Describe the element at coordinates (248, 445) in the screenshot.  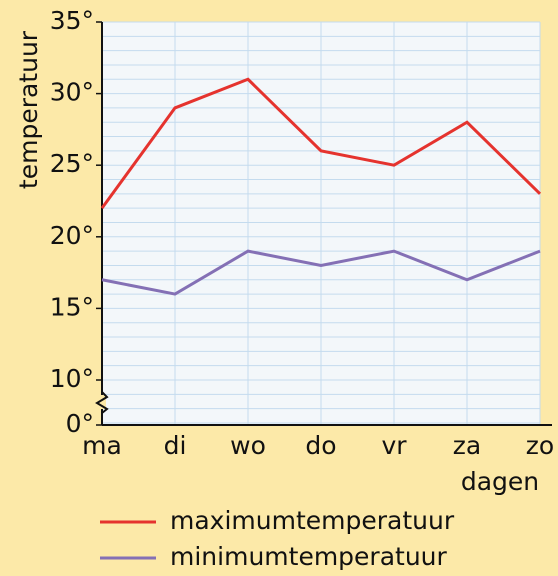
I see `x-tick-label: wo` at that location.